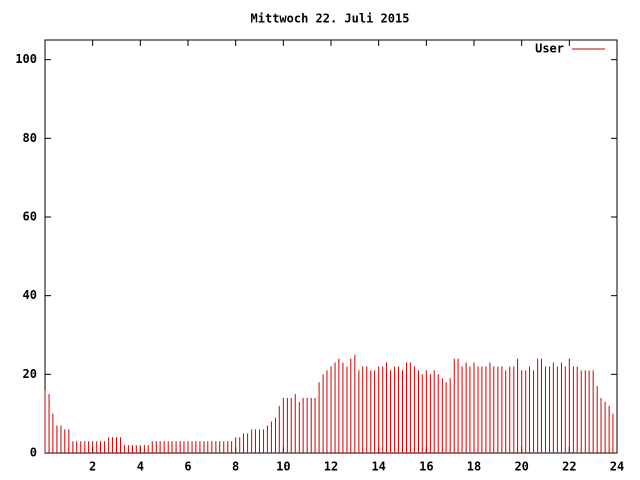 This screenshot has width=640, height=480. Describe the element at coordinates (474, 467) in the screenshot. I see `x-tick-label: 18` at that location.